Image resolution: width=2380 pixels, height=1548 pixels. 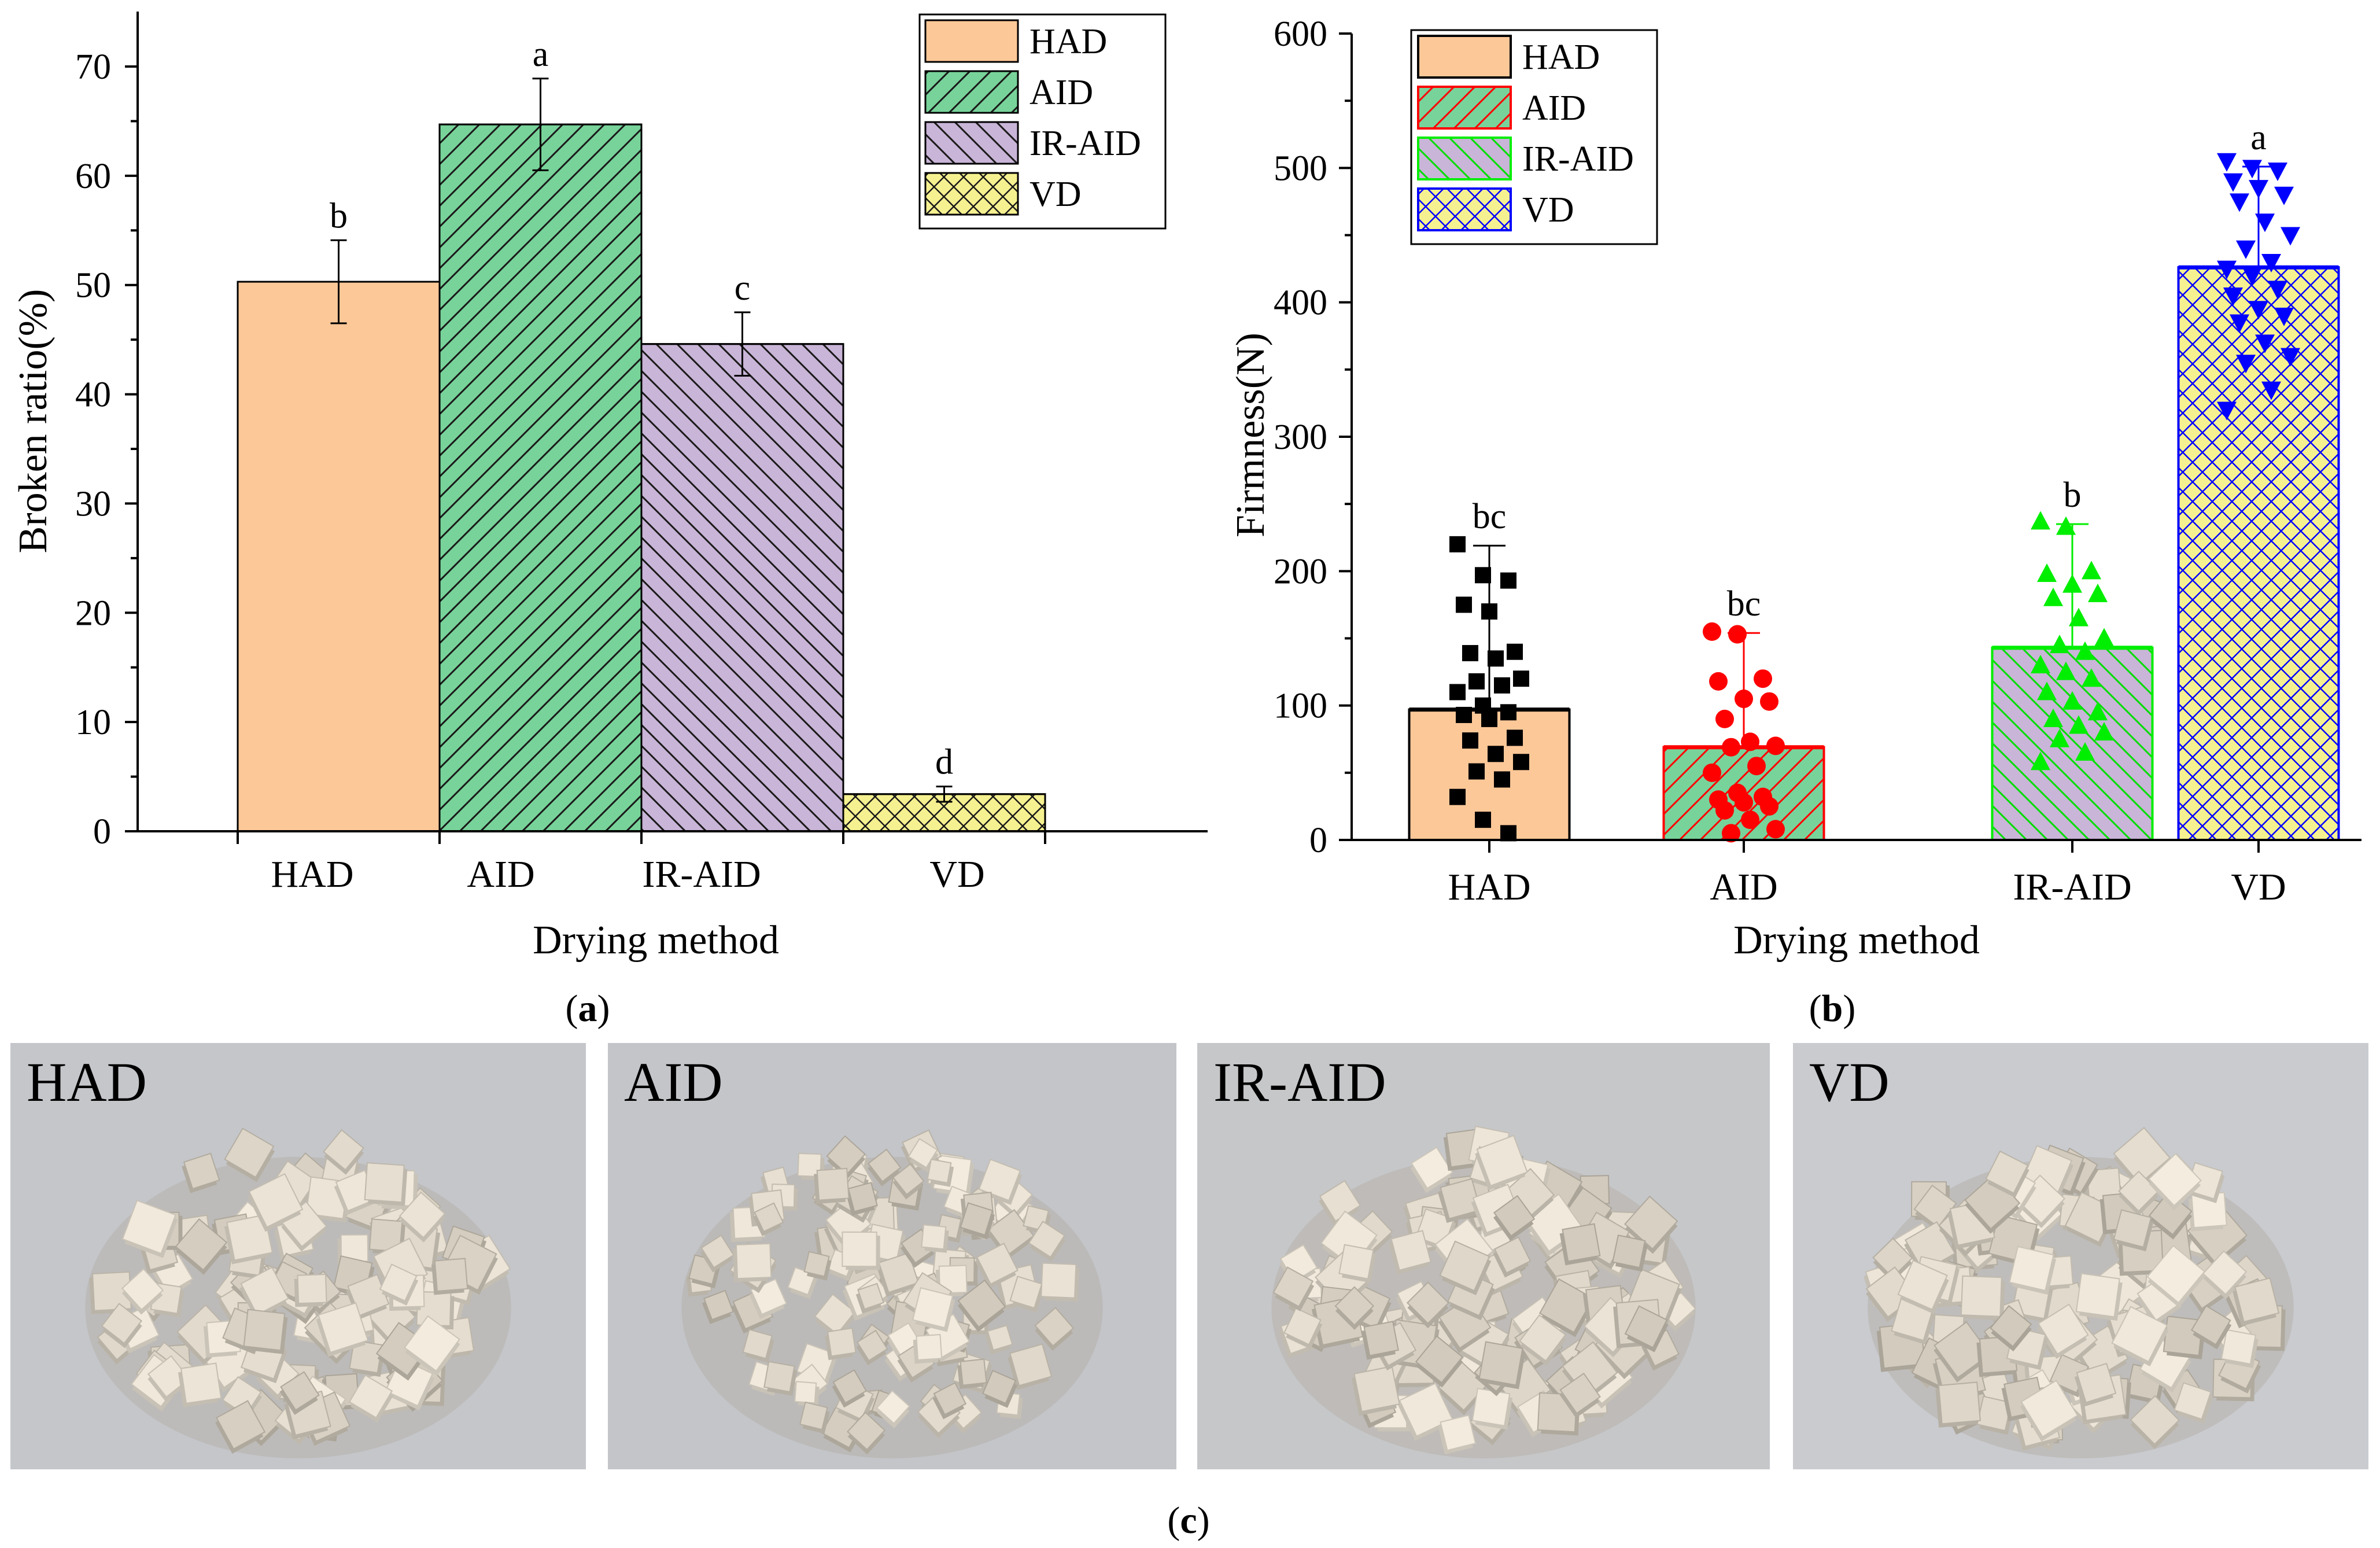 I want to click on photo-label-vd: VD, so click(x=1849, y=1082).